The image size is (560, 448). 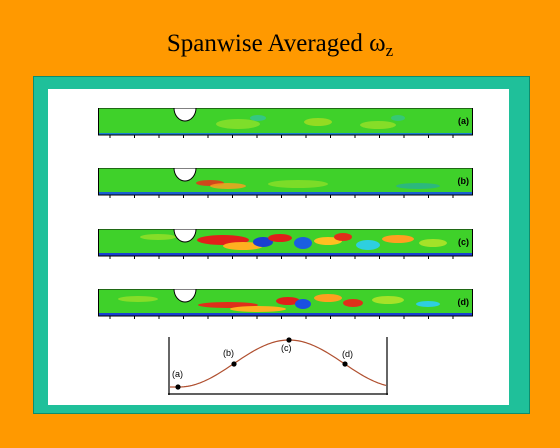 What do you see at coordinates (463, 242) in the screenshot?
I see `strip-label-c: (c)` at bounding box center [463, 242].